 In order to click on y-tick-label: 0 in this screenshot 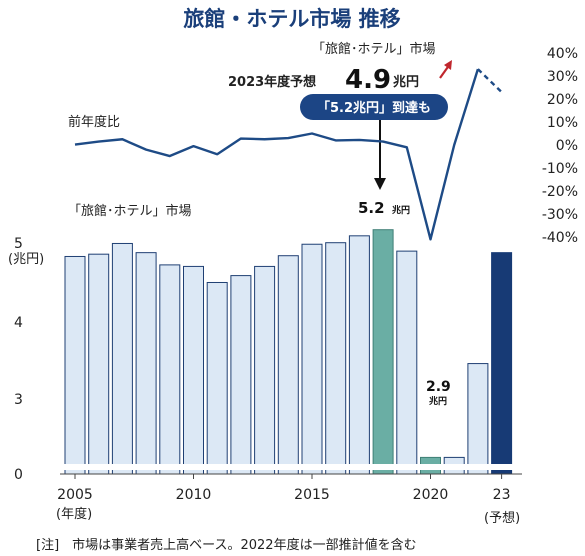, I will do `click(18, 475)`.